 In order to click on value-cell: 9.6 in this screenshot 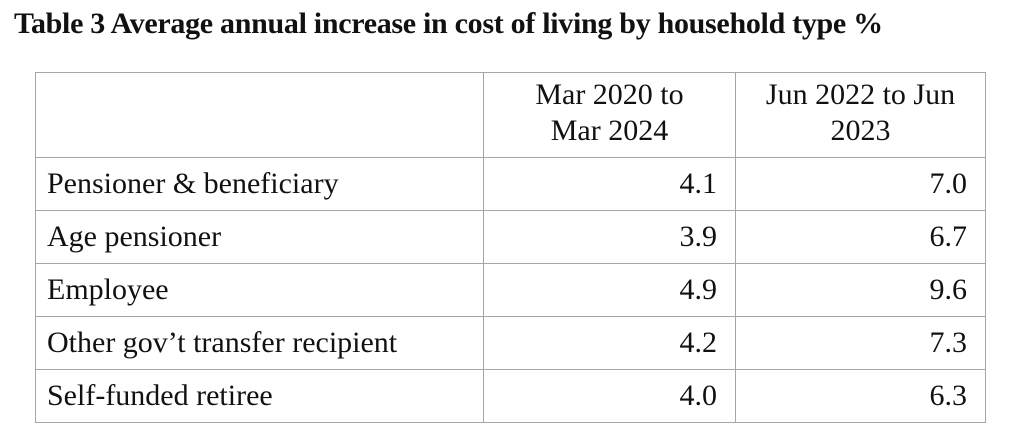, I will do `click(860, 290)`.